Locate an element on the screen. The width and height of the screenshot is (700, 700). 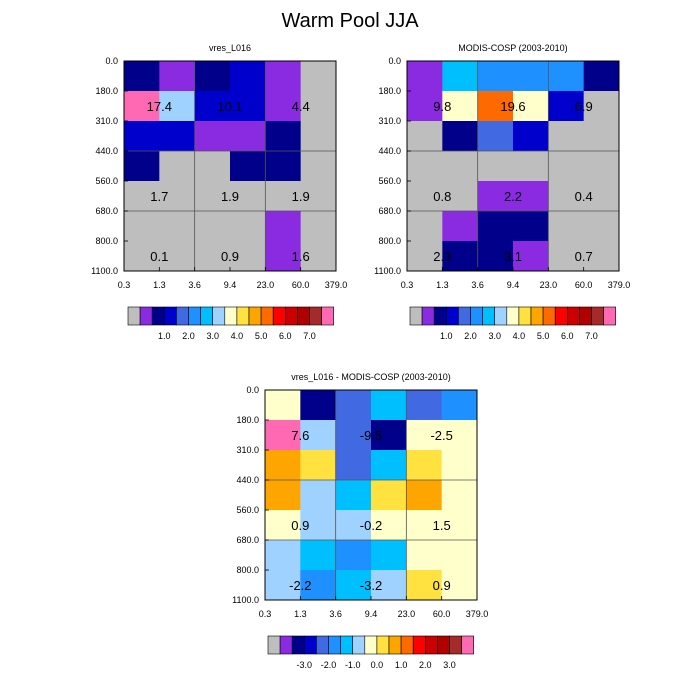
cell-annotation: 0.9 is located at coordinates (300, 525).